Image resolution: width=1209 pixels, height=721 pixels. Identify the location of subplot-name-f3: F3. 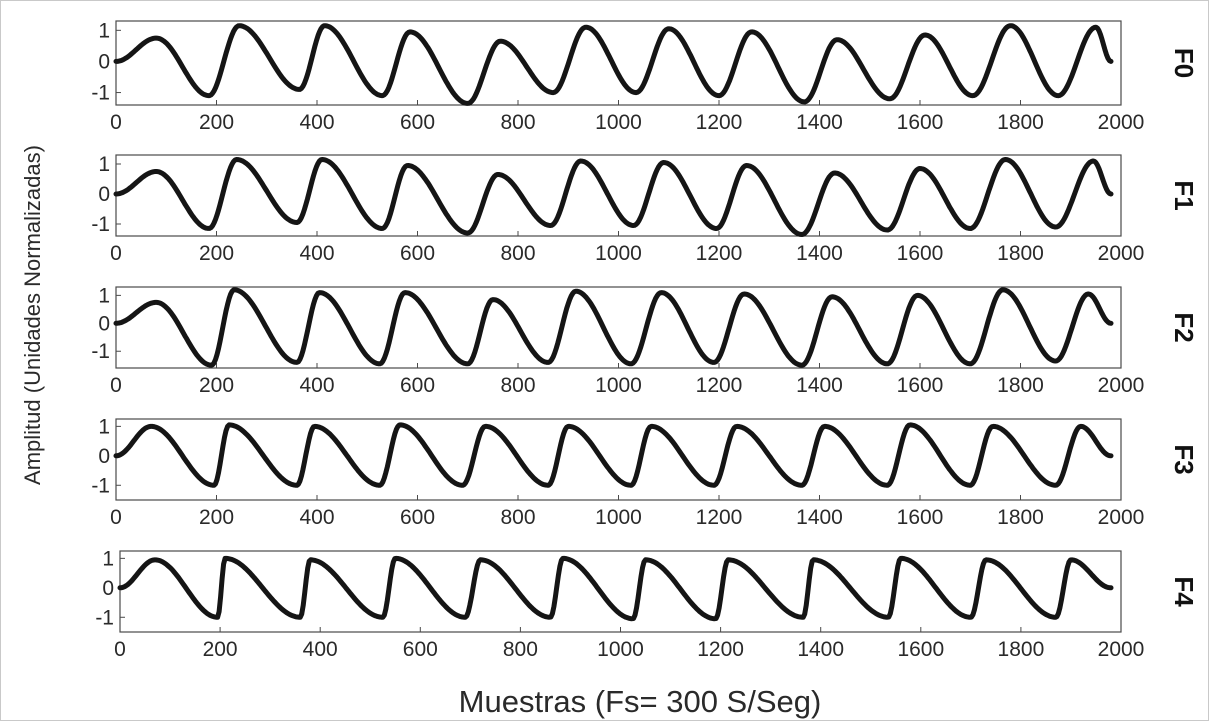
(1184, 459).